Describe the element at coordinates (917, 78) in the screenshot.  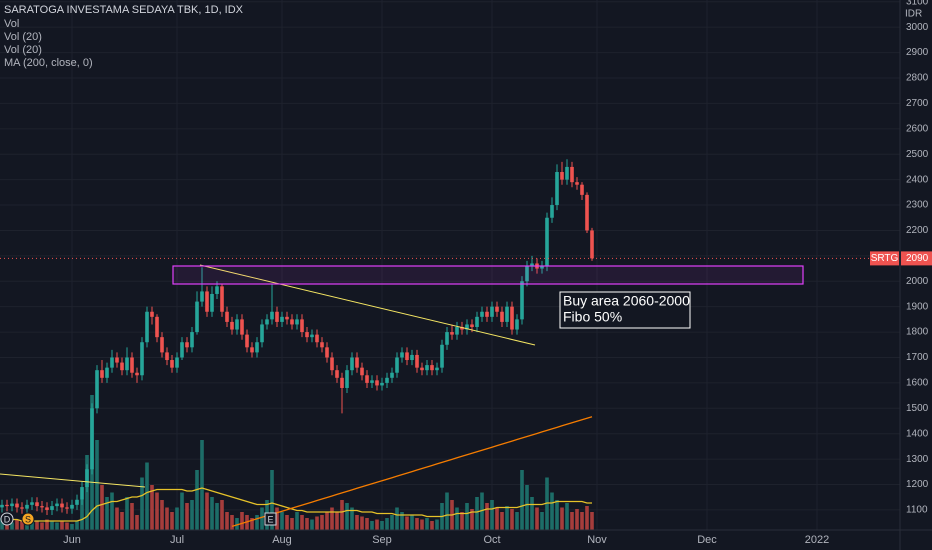
I see `y-tick-label: 2800` at that location.